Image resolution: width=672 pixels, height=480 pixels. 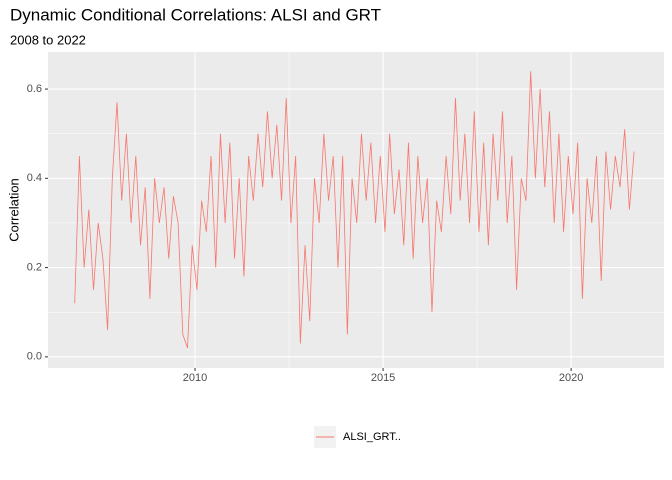 I want to click on x-tick-label: 2010, so click(x=195, y=378).